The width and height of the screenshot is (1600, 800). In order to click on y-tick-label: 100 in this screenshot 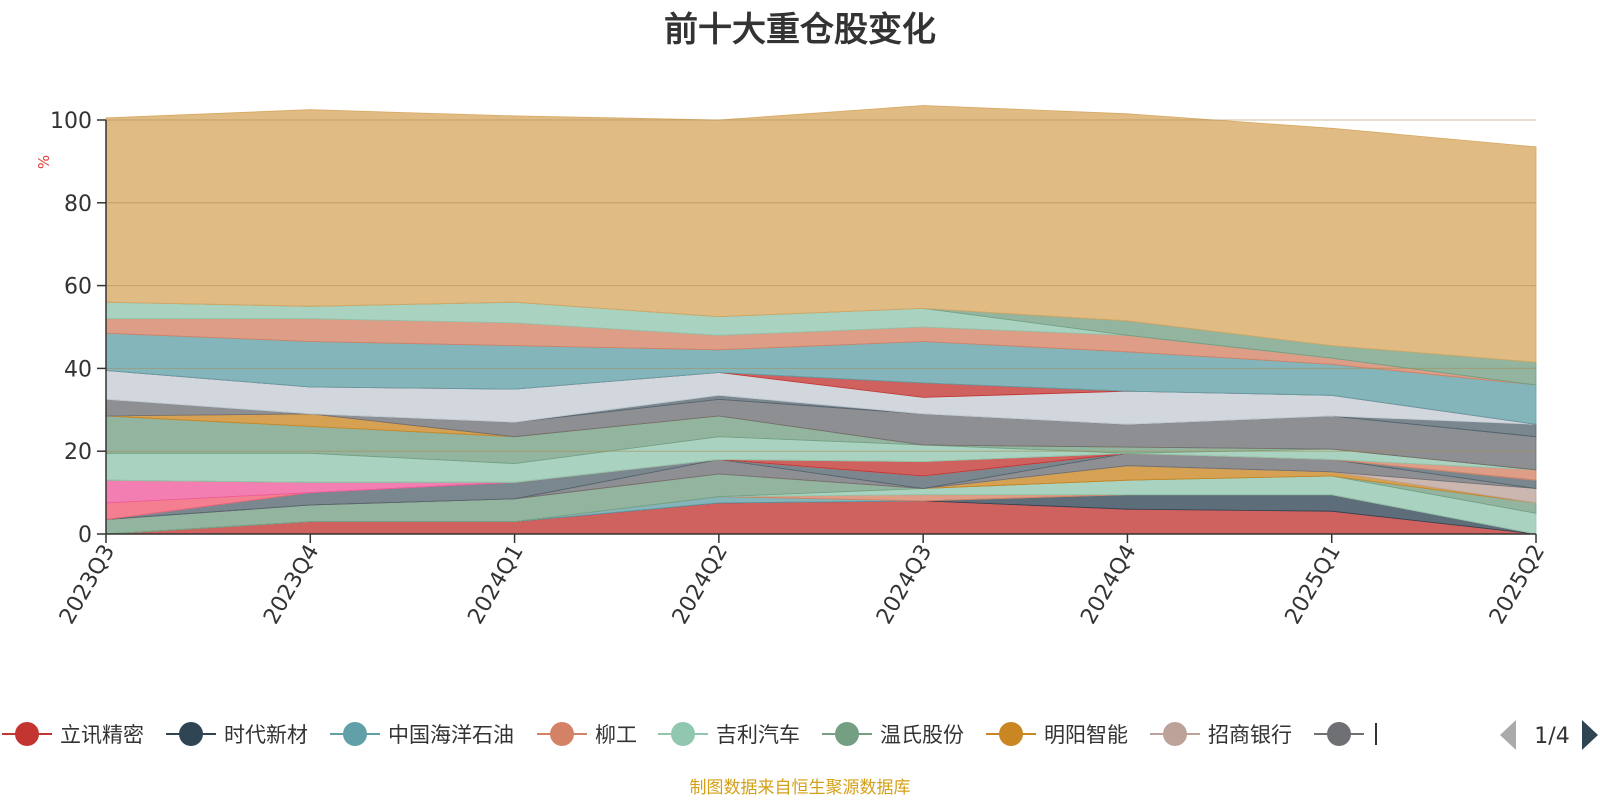, I will do `click(71, 121)`.